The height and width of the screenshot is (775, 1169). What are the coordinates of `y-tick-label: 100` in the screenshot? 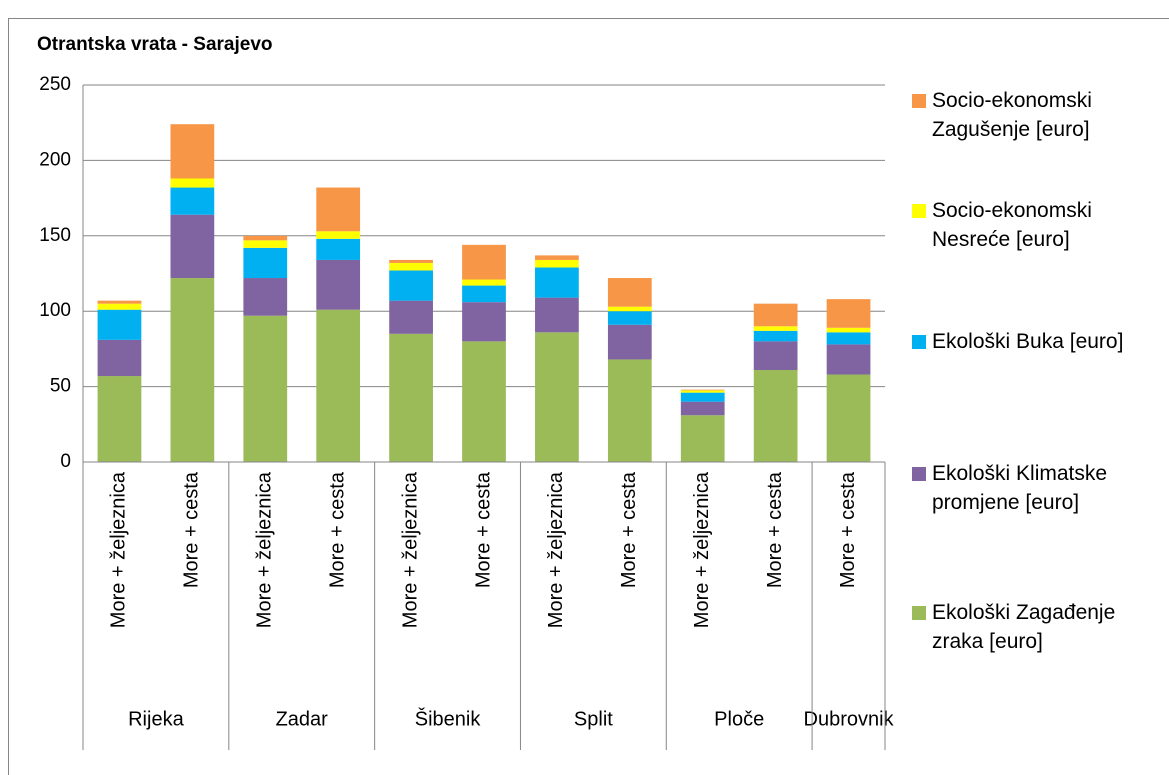 It's located at (55, 310).